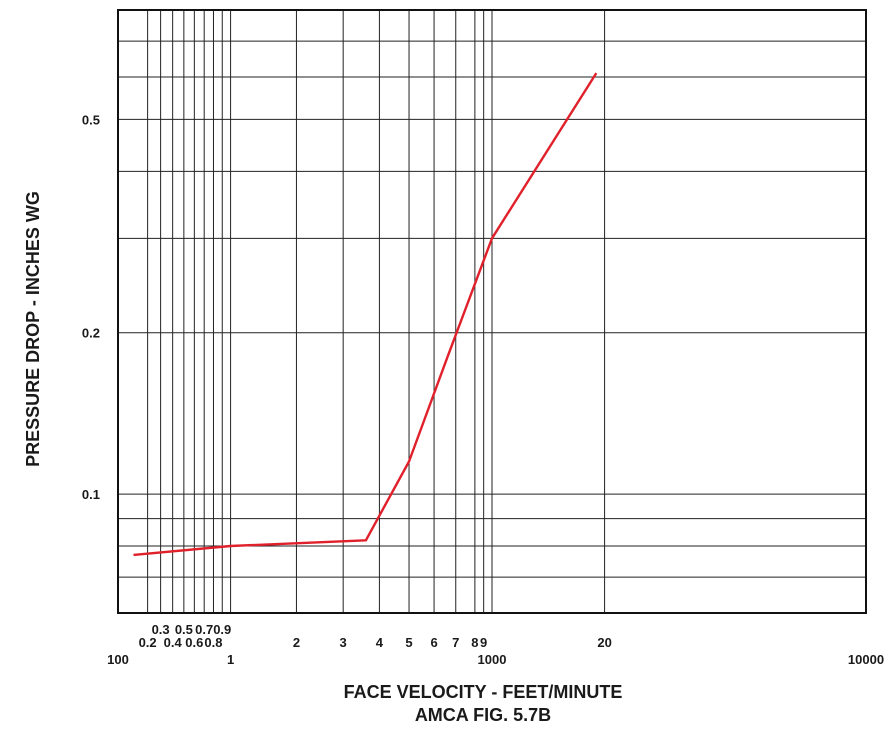 Image resolution: width=894 pixels, height=732 pixels. What do you see at coordinates (204, 629) in the screenshot?
I see `x-tick-label: 0.7` at bounding box center [204, 629].